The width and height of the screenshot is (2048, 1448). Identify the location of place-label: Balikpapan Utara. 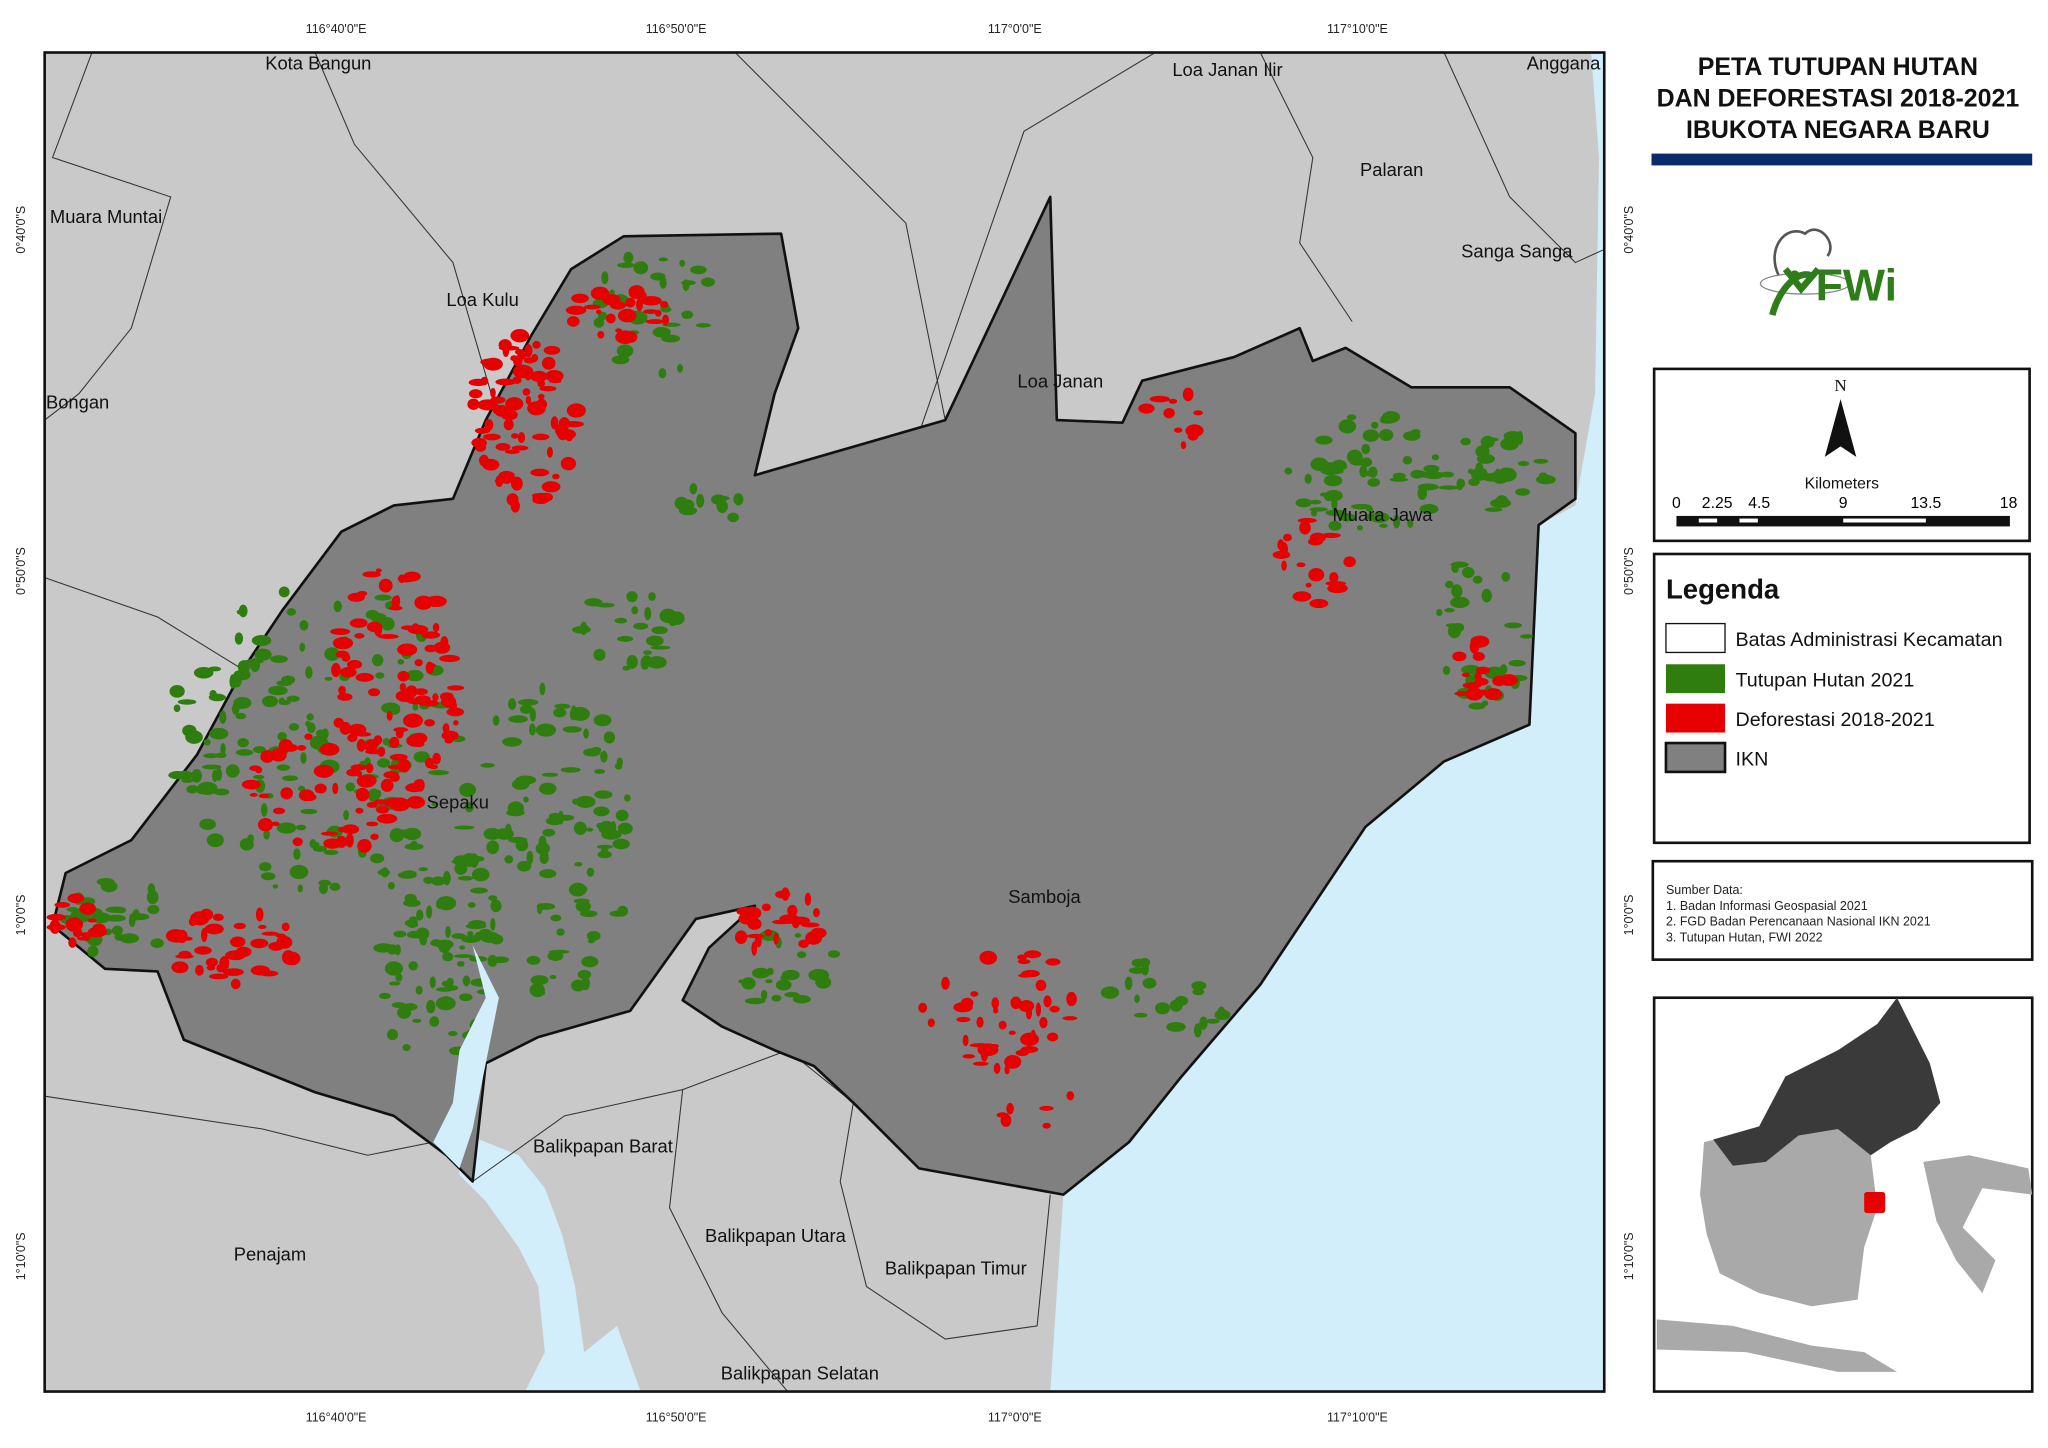
(776, 1235).